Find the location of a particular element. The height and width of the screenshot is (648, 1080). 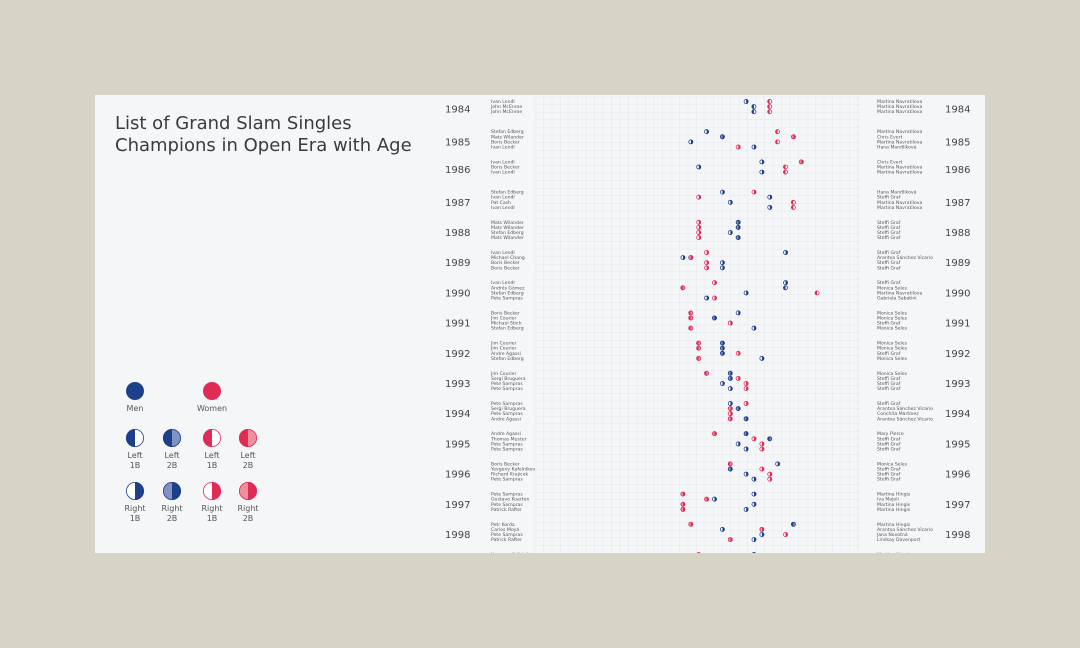

year-label-left: 1985 is located at coordinates (457, 142).